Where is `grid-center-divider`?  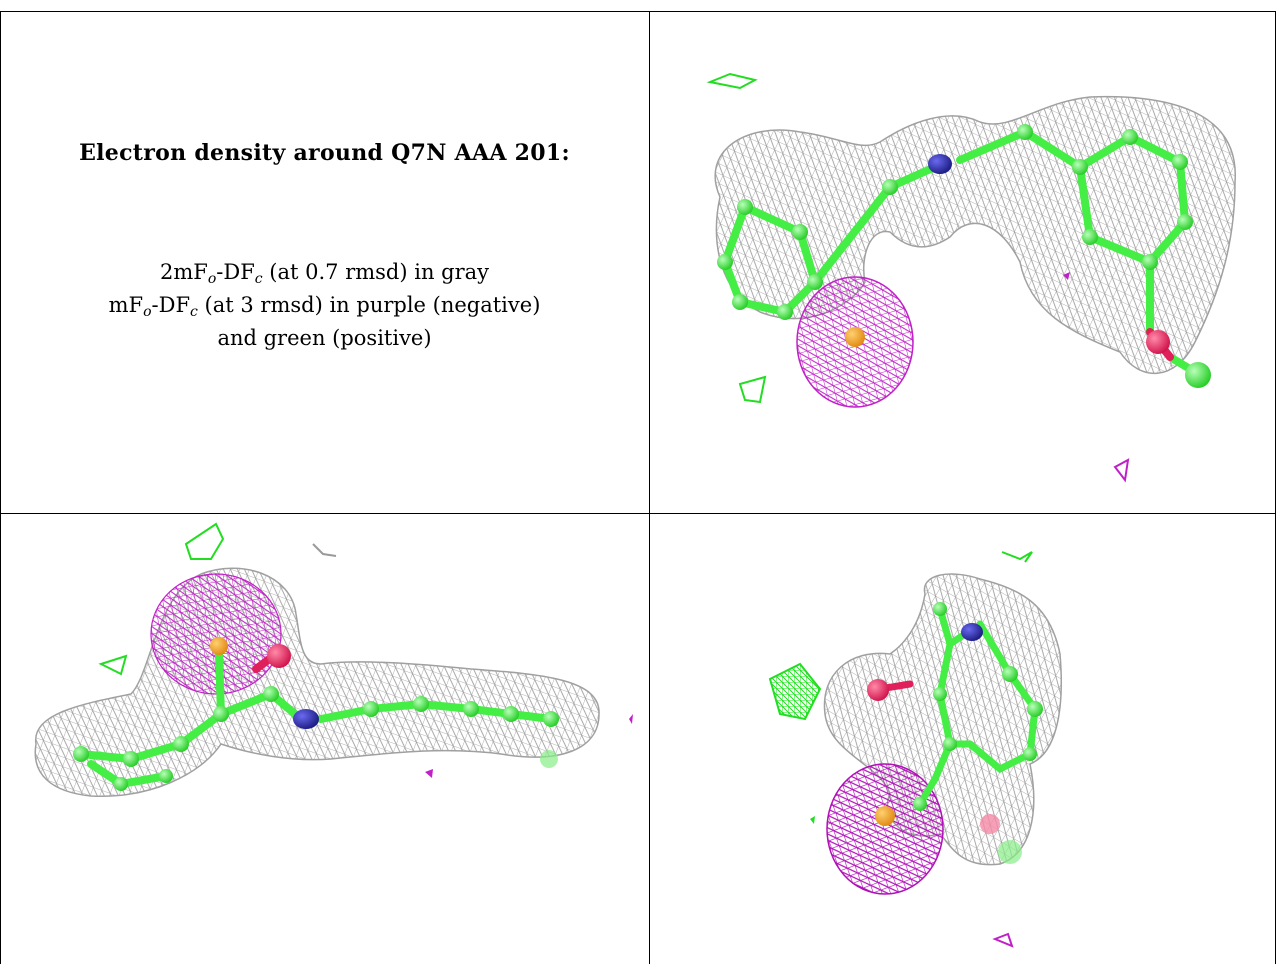 grid-center-divider is located at coordinates (649, 487).